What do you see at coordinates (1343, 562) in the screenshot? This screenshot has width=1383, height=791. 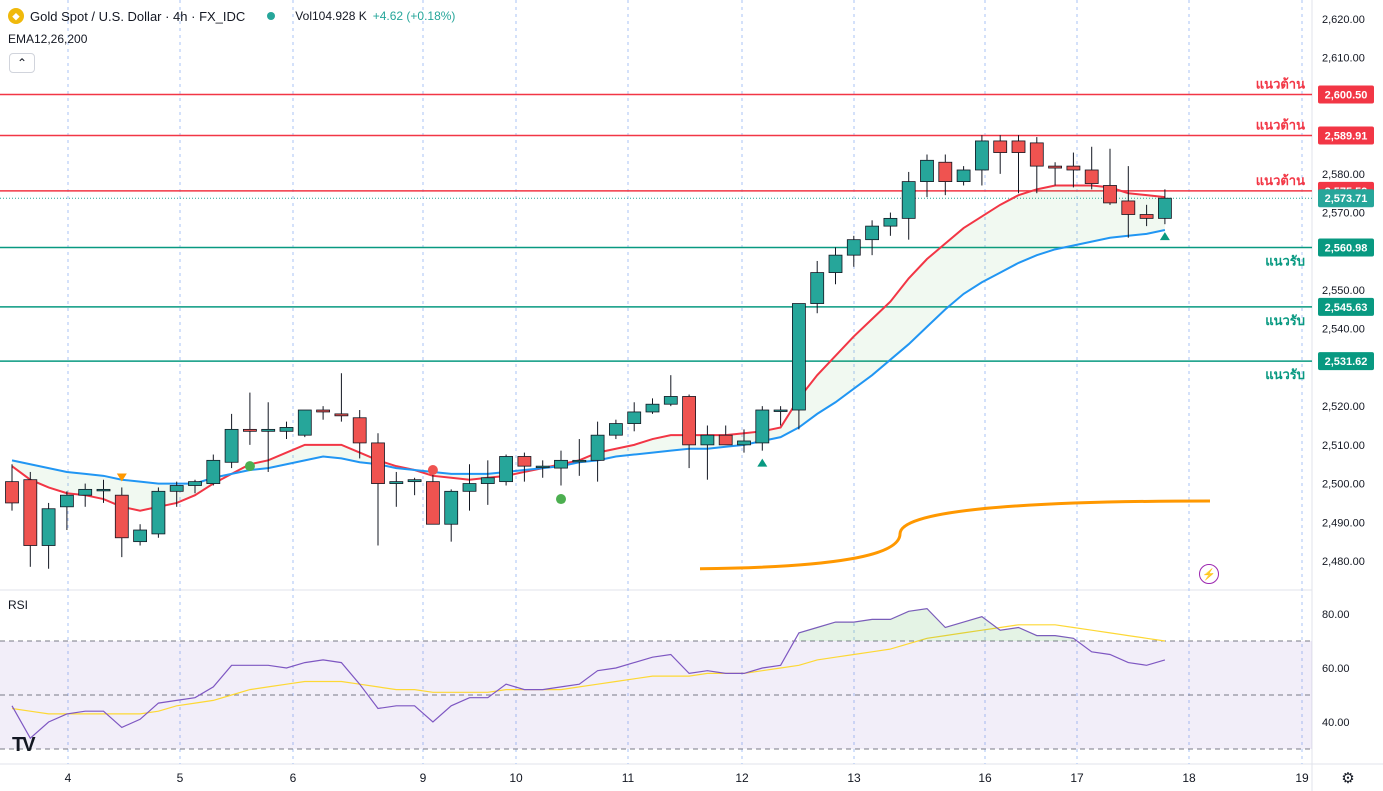 I see `y-tick-label: 2,480.00` at bounding box center [1343, 562].